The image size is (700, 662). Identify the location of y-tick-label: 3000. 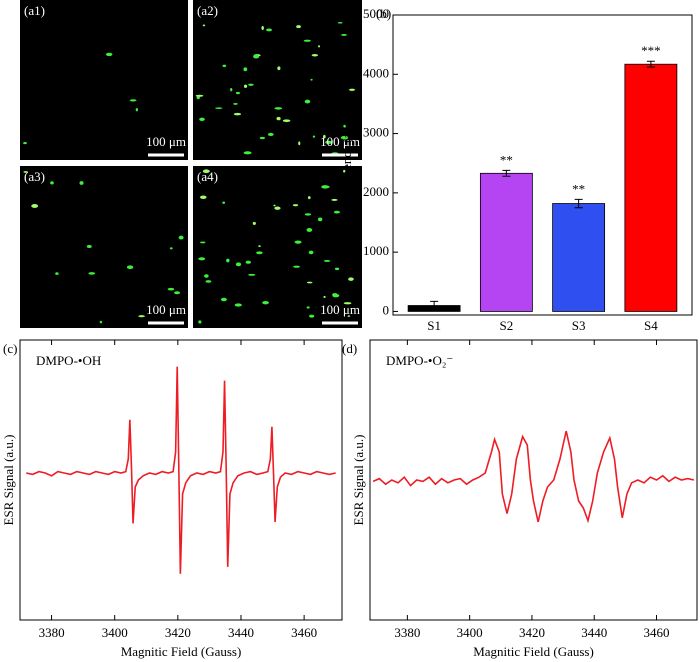
(376, 132).